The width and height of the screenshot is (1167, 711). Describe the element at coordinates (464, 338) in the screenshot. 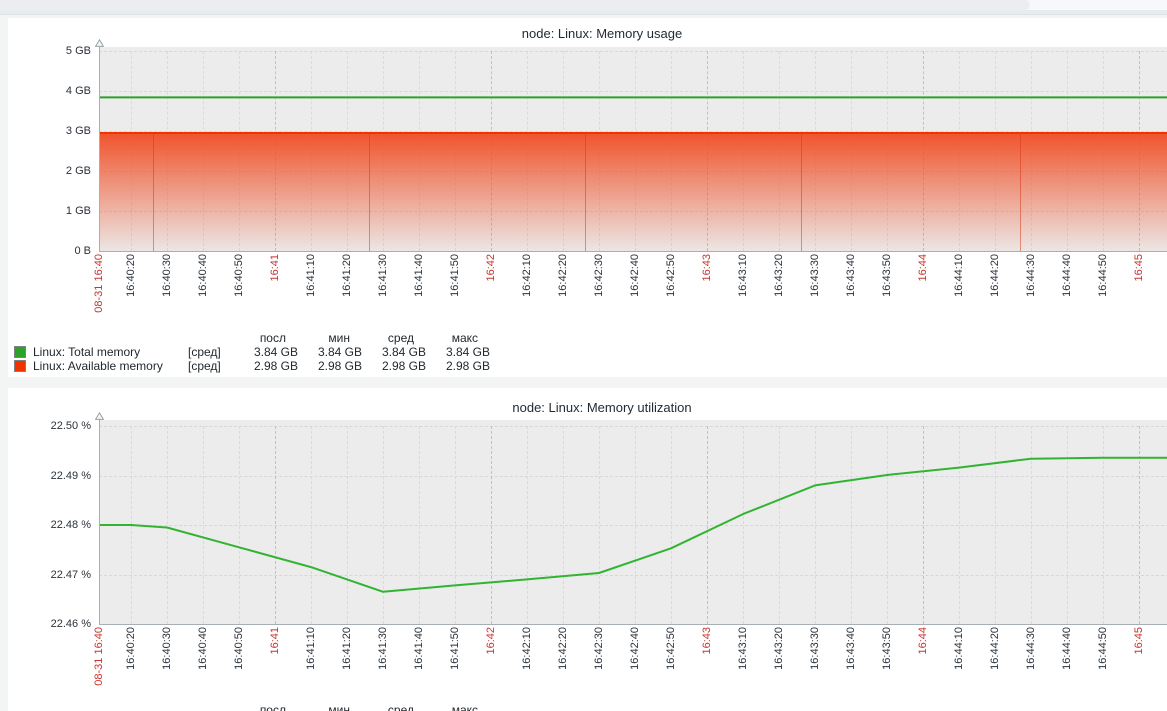

I see `legend-header-max: макс` at that location.